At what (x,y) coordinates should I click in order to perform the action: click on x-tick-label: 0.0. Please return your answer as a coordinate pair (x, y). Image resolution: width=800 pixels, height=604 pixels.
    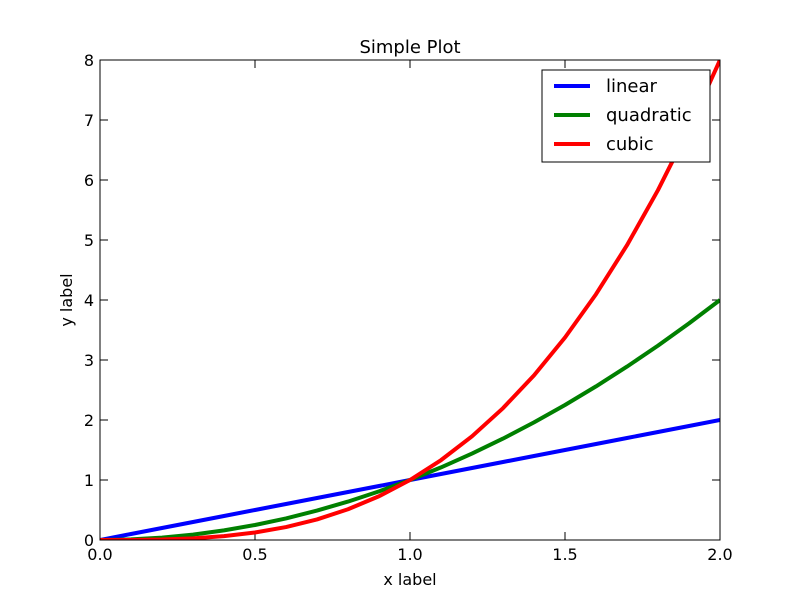
    Looking at the image, I should click on (99, 554).